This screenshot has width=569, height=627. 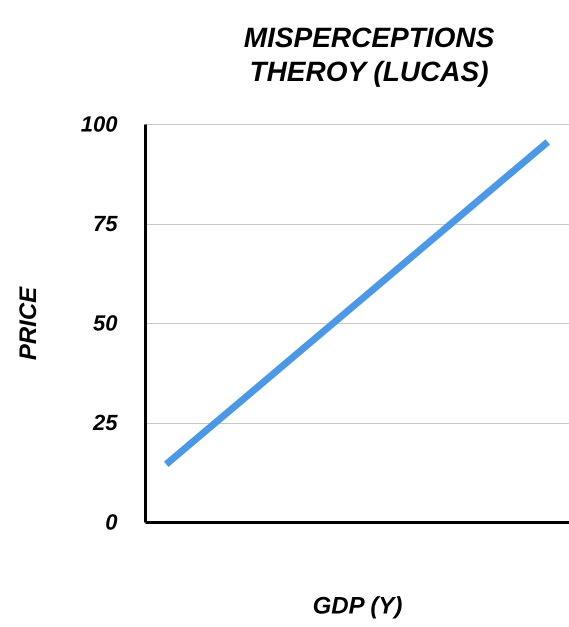 I want to click on y-tick-label: 100, so click(x=99, y=124).